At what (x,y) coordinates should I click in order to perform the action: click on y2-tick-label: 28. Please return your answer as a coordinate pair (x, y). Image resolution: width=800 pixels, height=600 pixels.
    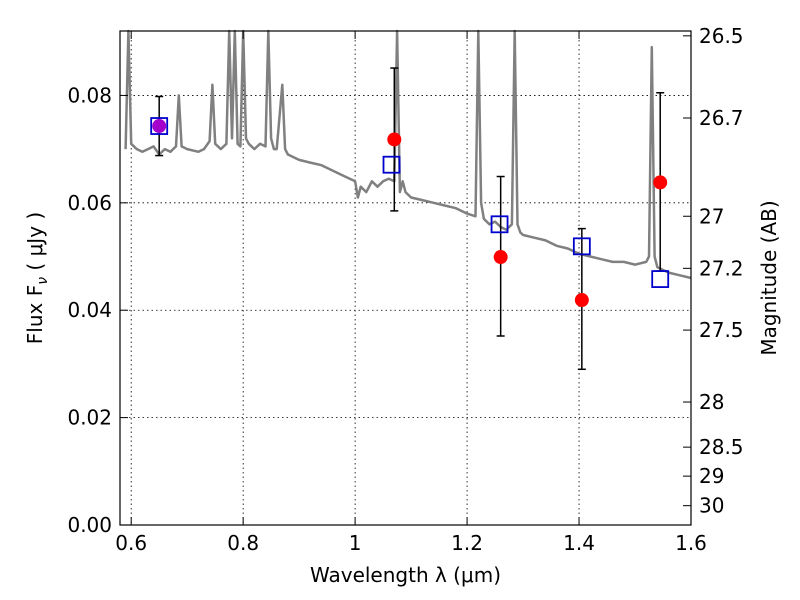
    Looking at the image, I should click on (711, 402).